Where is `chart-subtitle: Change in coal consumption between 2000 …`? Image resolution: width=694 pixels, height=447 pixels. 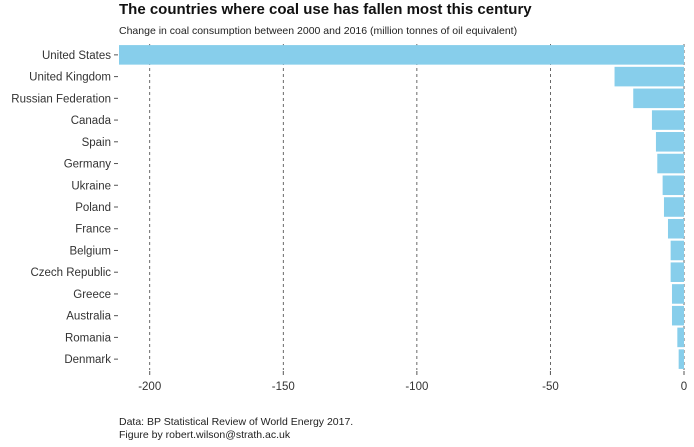 chart-subtitle: Change in coal consumption between 2000 … is located at coordinates (318, 31).